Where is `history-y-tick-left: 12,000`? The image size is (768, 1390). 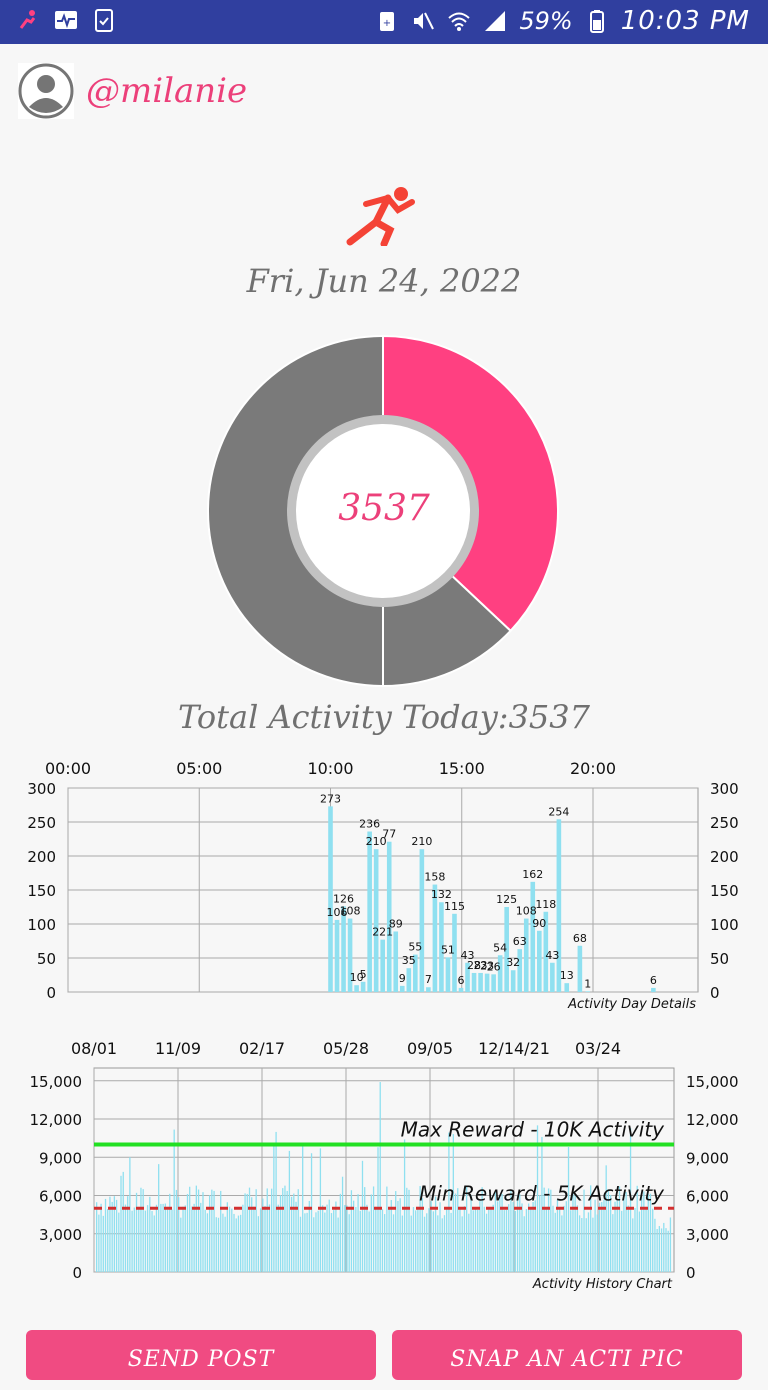 history-y-tick-left: 12,000 is located at coordinates (56, 1120).